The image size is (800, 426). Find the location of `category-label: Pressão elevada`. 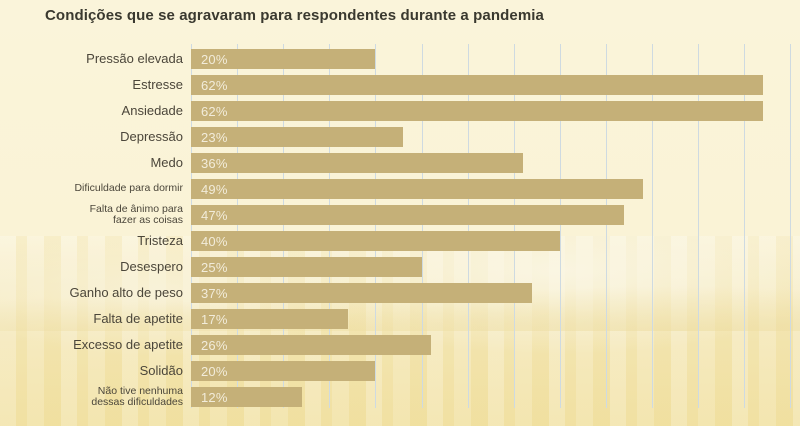

category-label: Pressão elevada is located at coordinates (134, 59).